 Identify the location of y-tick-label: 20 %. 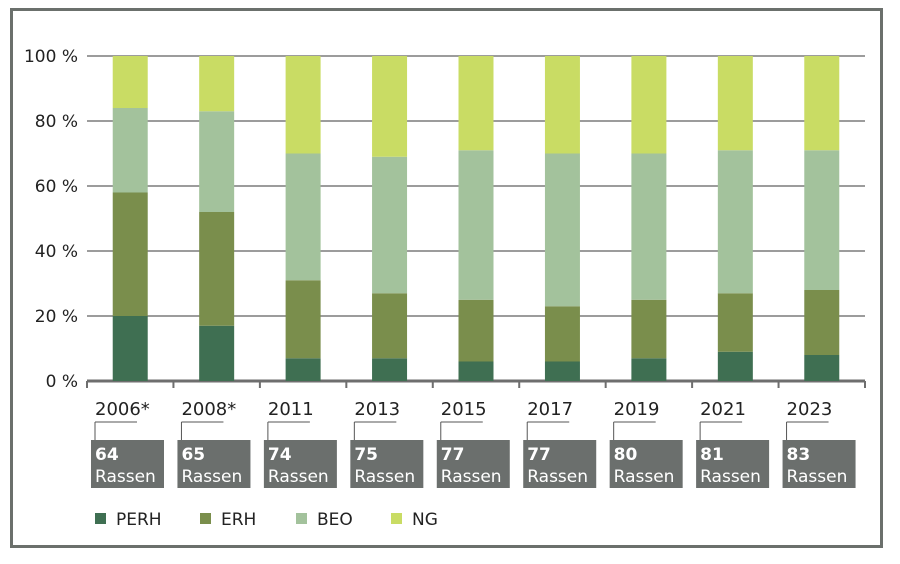
(56, 317).